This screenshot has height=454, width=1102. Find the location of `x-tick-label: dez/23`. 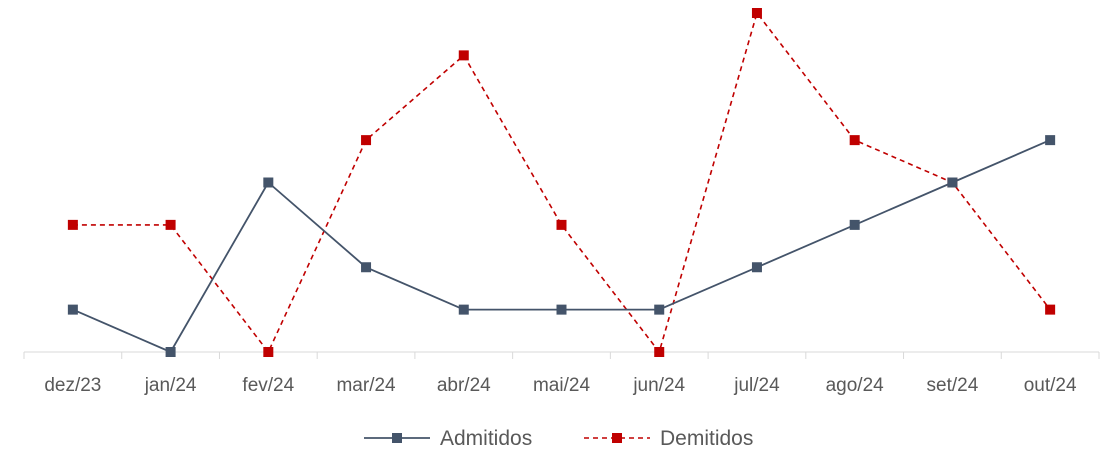

x-tick-label: dez/23 is located at coordinates (72, 385).